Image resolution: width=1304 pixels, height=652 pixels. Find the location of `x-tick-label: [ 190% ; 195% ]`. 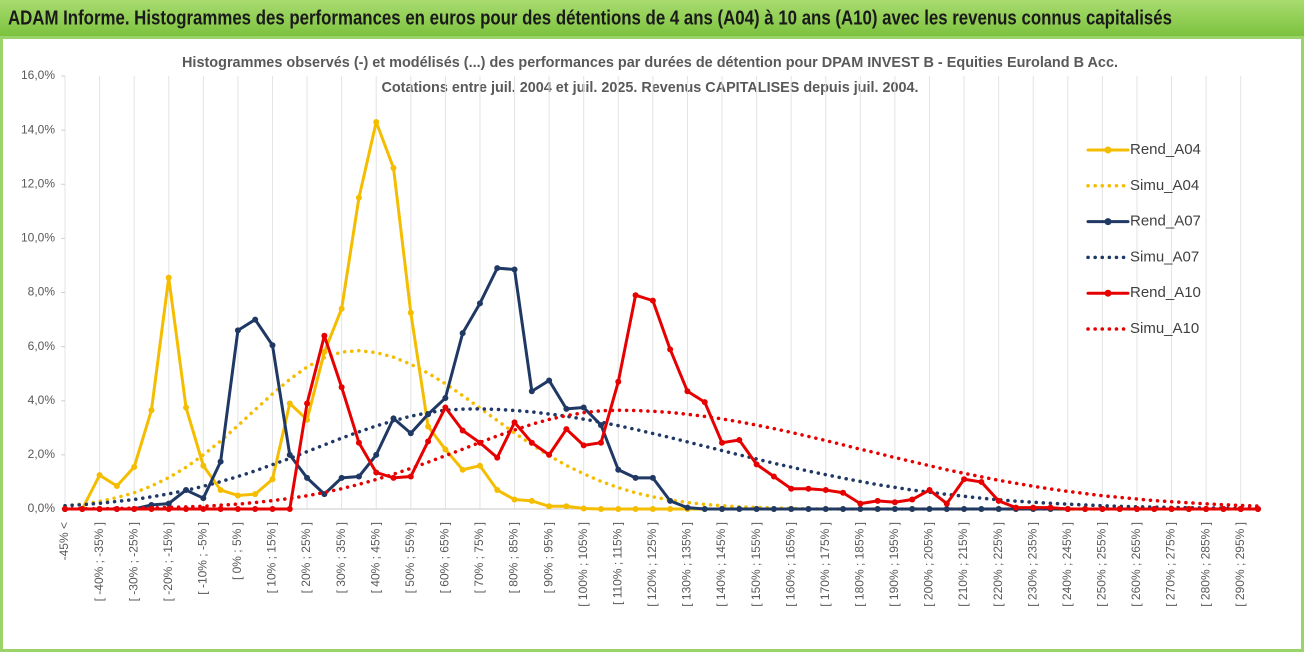

x-tick-label: [ 190% ; 195% ] is located at coordinates (894, 564).